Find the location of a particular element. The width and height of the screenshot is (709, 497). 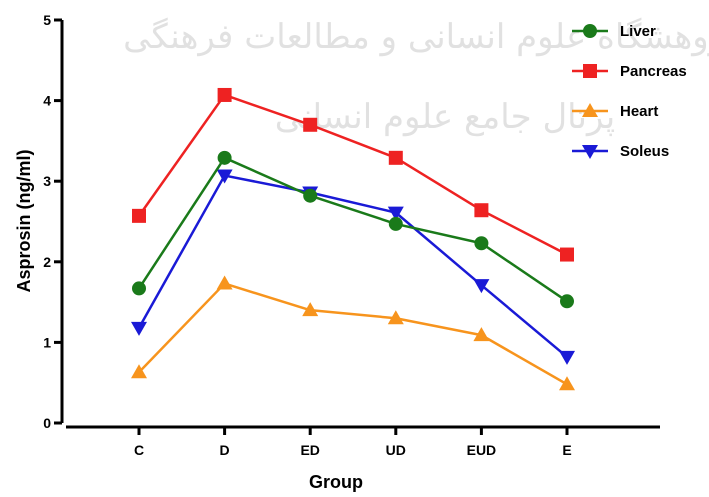

legend-item-liver: Liver is located at coordinates (614, 31).